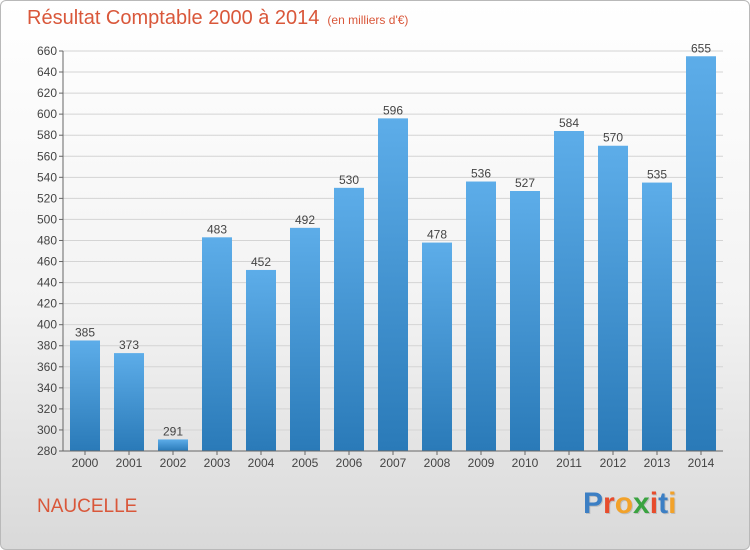  What do you see at coordinates (657, 463) in the screenshot?
I see `x-tick-label-2013: 2013` at bounding box center [657, 463].